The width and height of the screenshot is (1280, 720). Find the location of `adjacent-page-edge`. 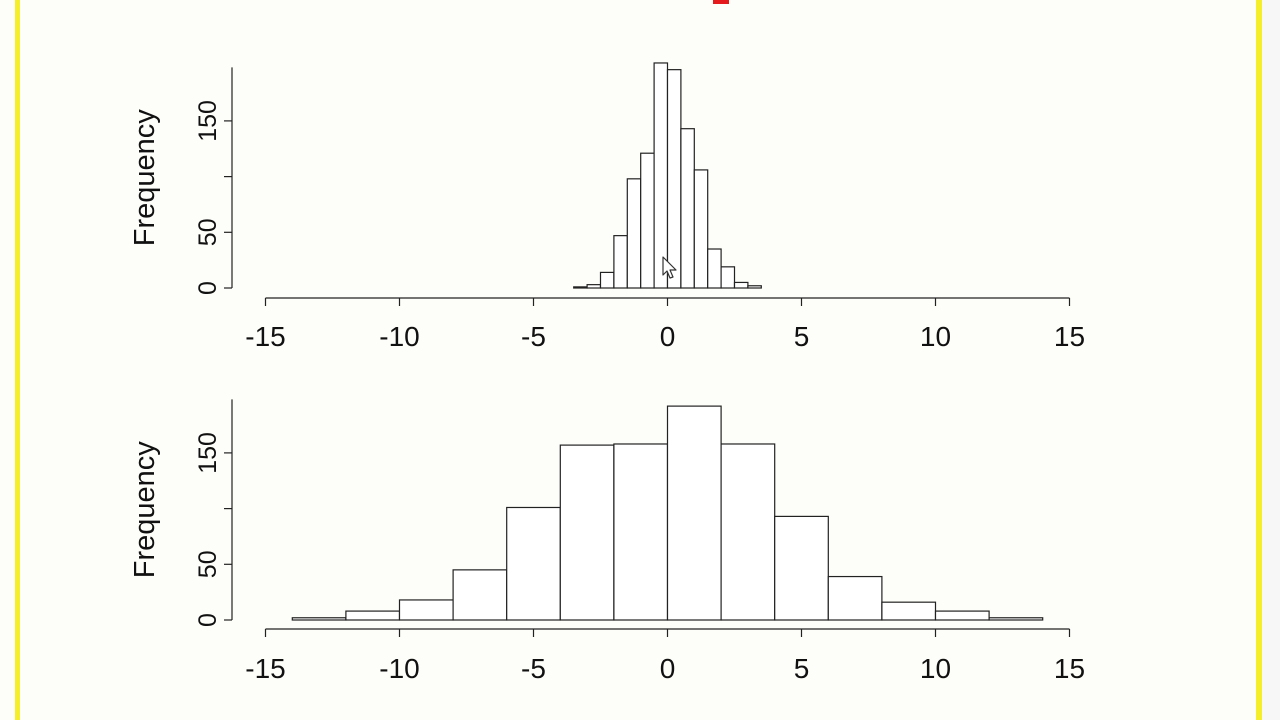

adjacent-page-edge is located at coordinates (1271, 360).